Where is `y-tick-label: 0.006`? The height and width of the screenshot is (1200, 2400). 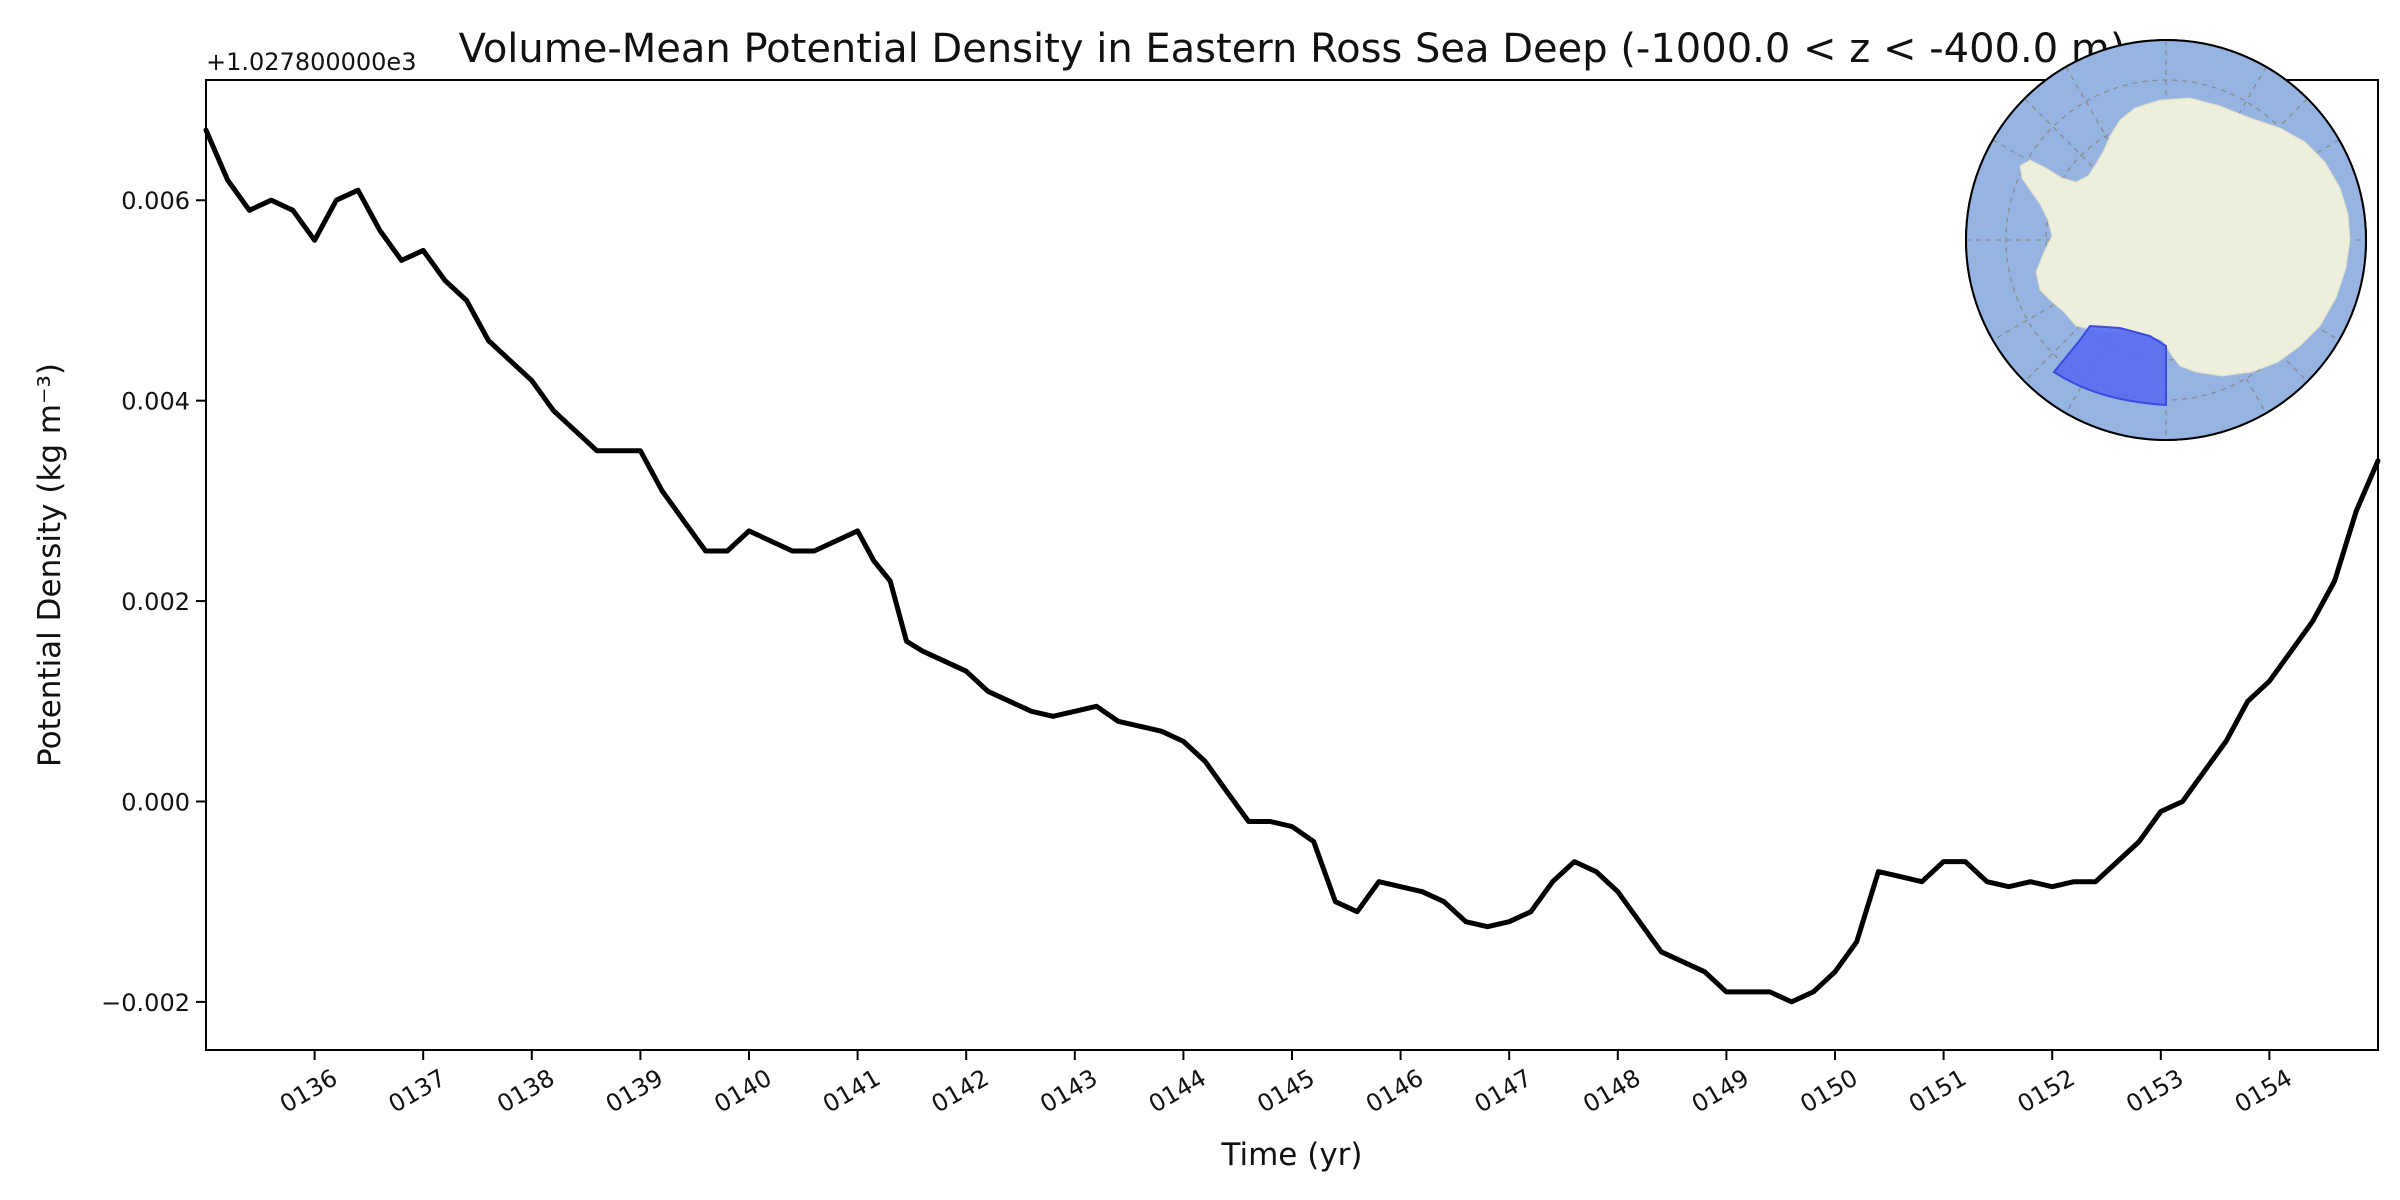
y-tick-label: 0.006 is located at coordinates (155, 201).